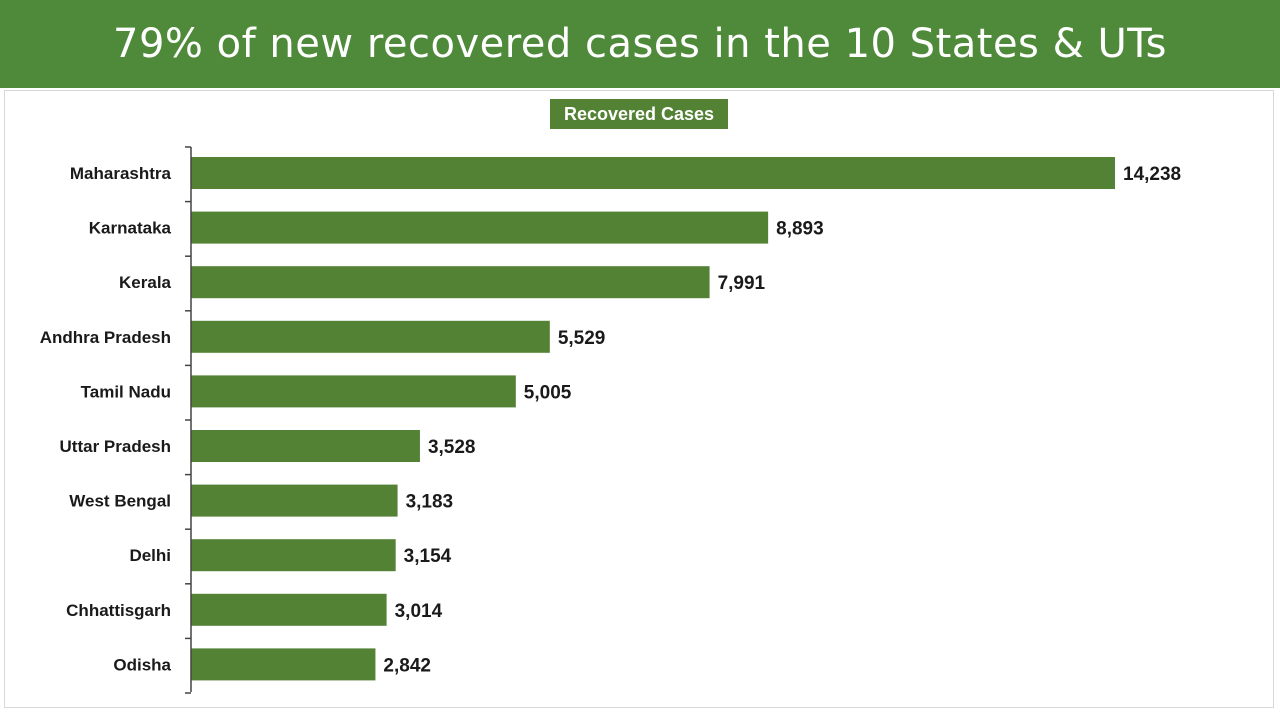 Image resolution: width=1280 pixels, height=718 pixels. I want to click on data-label: 3,154, so click(428, 556).